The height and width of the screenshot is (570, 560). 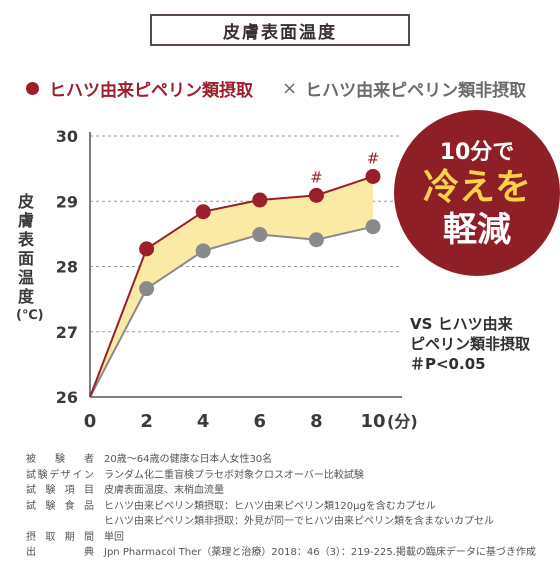 What do you see at coordinates (90, 421) in the screenshot?
I see `x-tick-label: 0` at bounding box center [90, 421].